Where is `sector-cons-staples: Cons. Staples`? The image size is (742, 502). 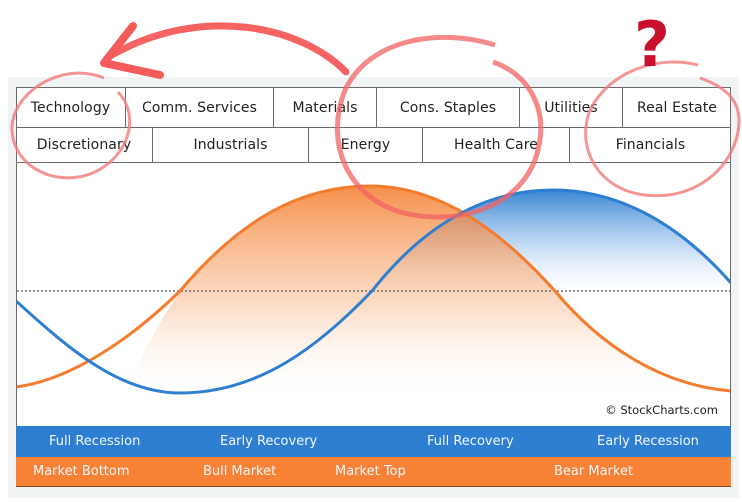 sector-cons-staples: Cons. Staples is located at coordinates (447, 108).